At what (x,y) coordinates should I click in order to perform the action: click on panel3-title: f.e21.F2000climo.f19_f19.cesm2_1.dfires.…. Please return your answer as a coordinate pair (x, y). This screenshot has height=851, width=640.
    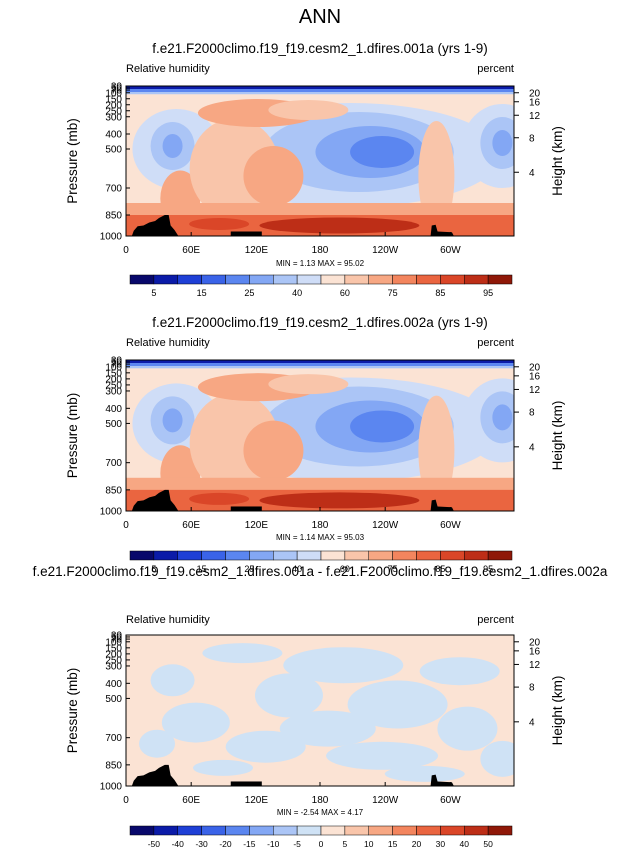
    Looking at the image, I should click on (320, 571).